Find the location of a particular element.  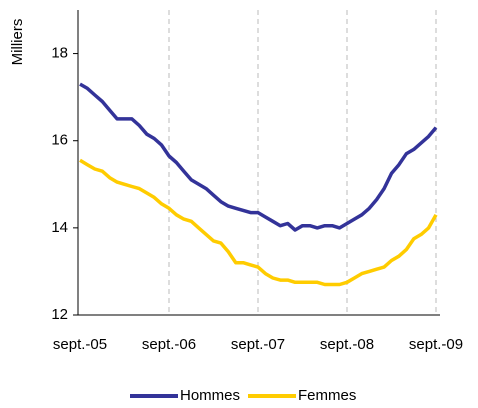

y-tick-label: 12 is located at coordinates (59, 314).